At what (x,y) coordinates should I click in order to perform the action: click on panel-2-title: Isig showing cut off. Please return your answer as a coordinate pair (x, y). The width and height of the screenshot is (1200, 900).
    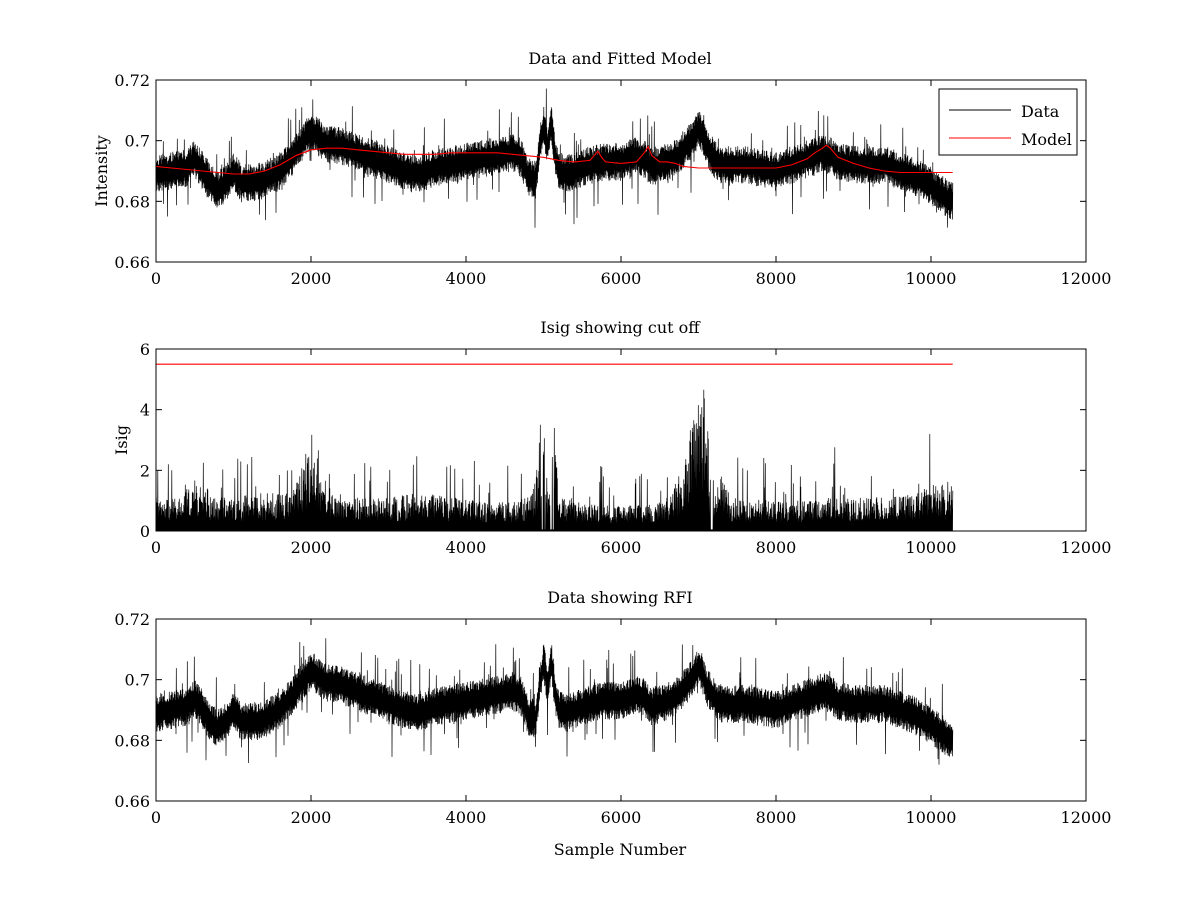
    Looking at the image, I should click on (620, 327).